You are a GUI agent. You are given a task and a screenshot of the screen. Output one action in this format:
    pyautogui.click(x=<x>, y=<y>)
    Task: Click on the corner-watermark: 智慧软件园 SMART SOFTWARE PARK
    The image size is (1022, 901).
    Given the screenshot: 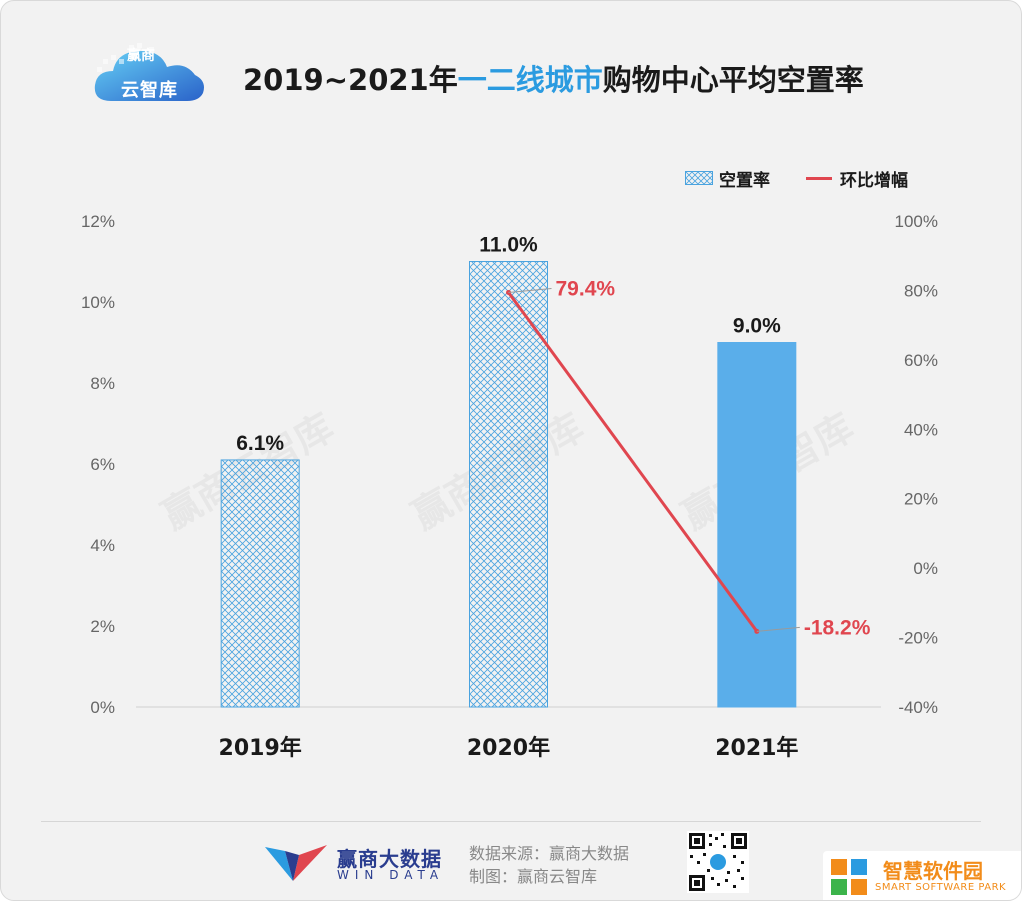 What is the action you would take?
    pyautogui.click(x=922, y=875)
    